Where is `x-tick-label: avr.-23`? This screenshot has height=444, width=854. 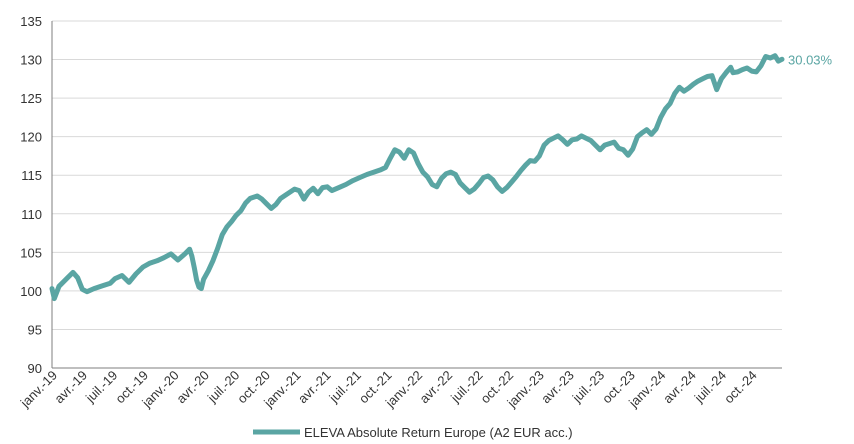
x-tick-label: avr.-23 is located at coordinates (557, 387).